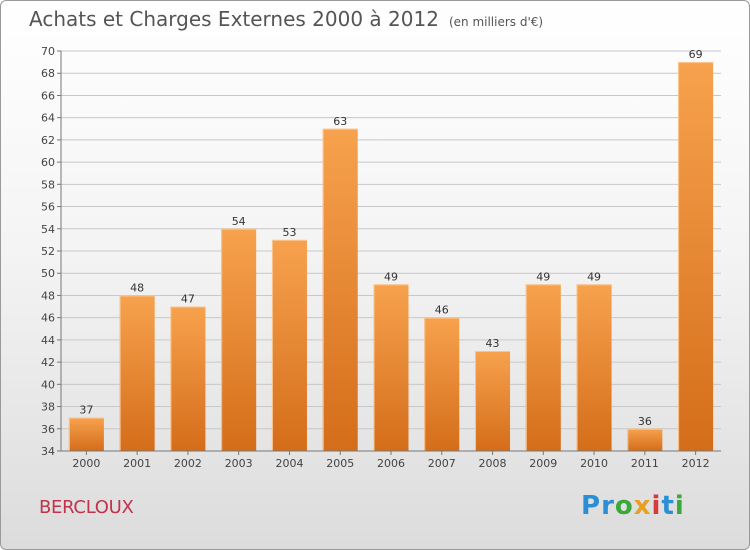 This screenshot has height=550, width=750. What do you see at coordinates (391, 463) in the screenshot?
I see `x-tick-label: 2006` at bounding box center [391, 463].